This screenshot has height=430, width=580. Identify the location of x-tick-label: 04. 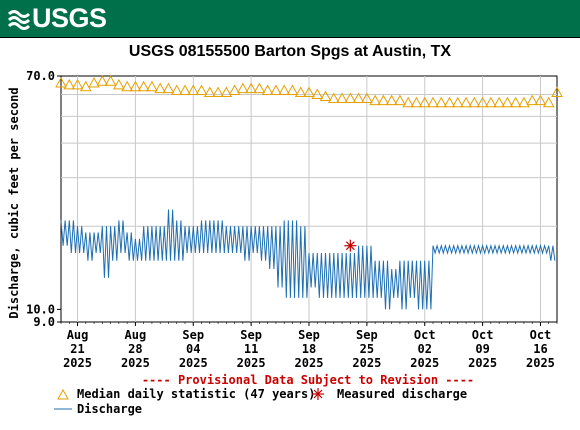
(193, 349).